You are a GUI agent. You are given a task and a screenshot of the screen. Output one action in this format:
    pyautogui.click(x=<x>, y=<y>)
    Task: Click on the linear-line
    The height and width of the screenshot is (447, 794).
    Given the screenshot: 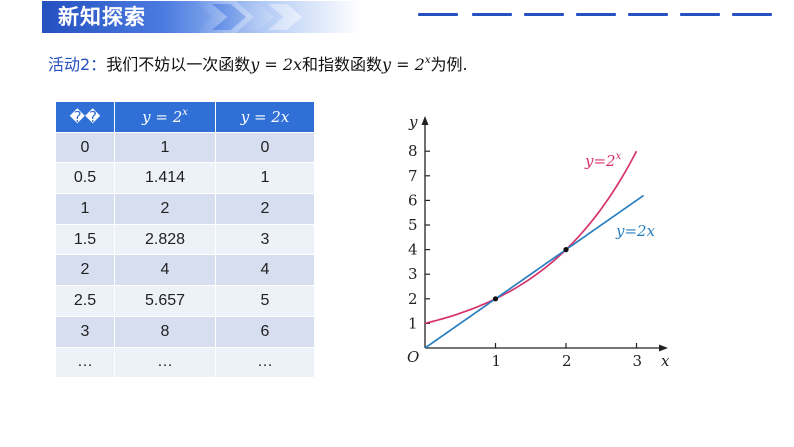 What is the action you would take?
    pyautogui.click(x=534, y=271)
    